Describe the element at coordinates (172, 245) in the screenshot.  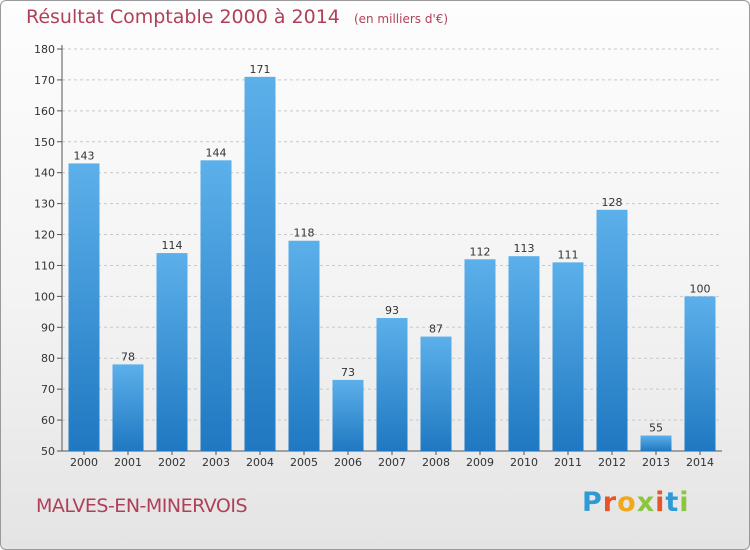
I see `data-label-2002: 114` at that location.